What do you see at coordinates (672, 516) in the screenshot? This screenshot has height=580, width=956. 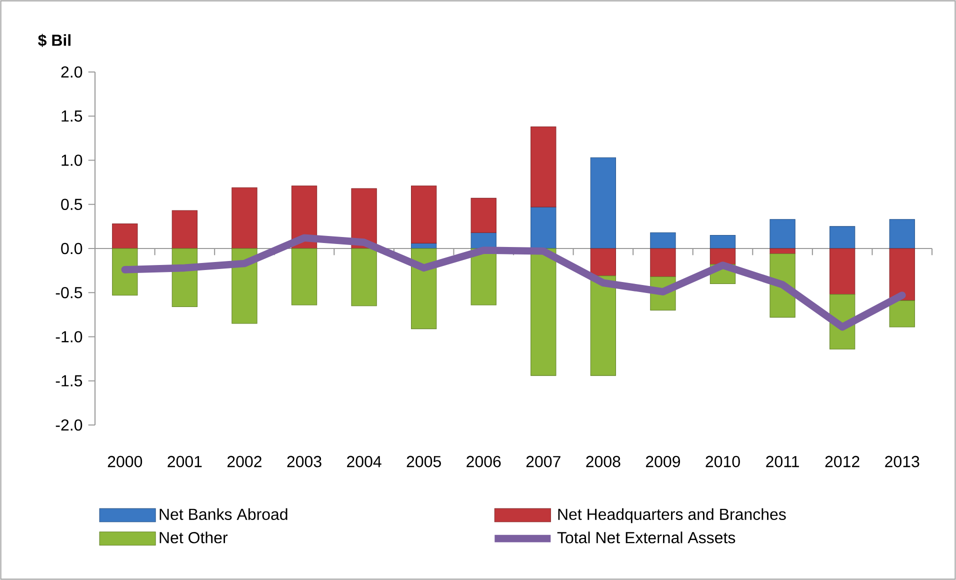 I see `legend-label: Net Headquarters and Branches` at bounding box center [672, 516].